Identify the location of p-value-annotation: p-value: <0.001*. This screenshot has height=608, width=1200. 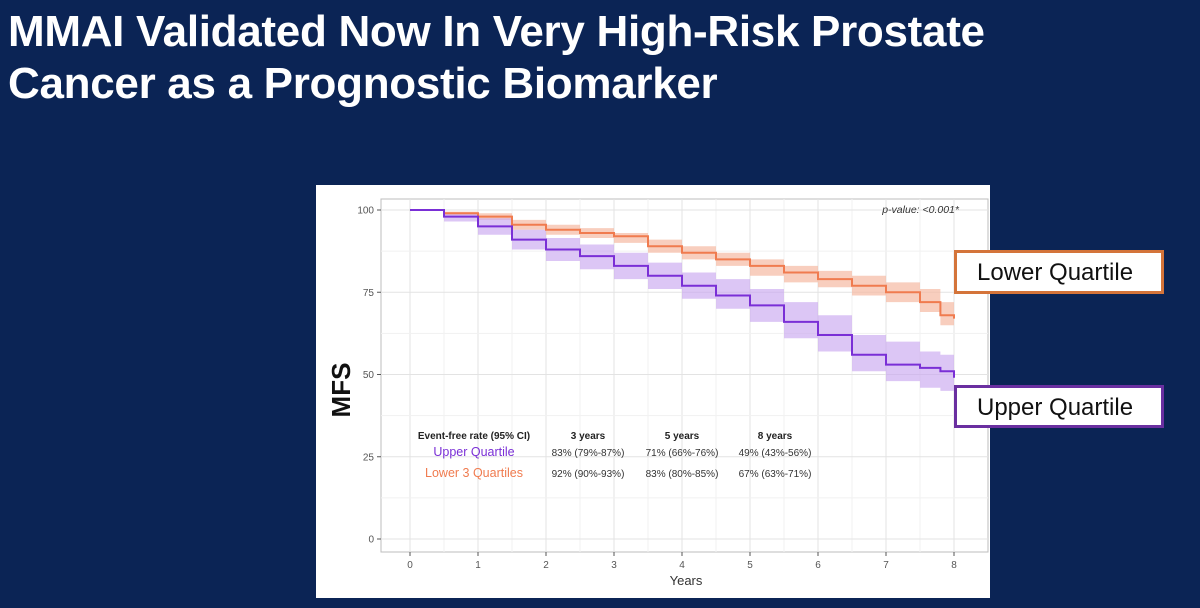
(920, 210).